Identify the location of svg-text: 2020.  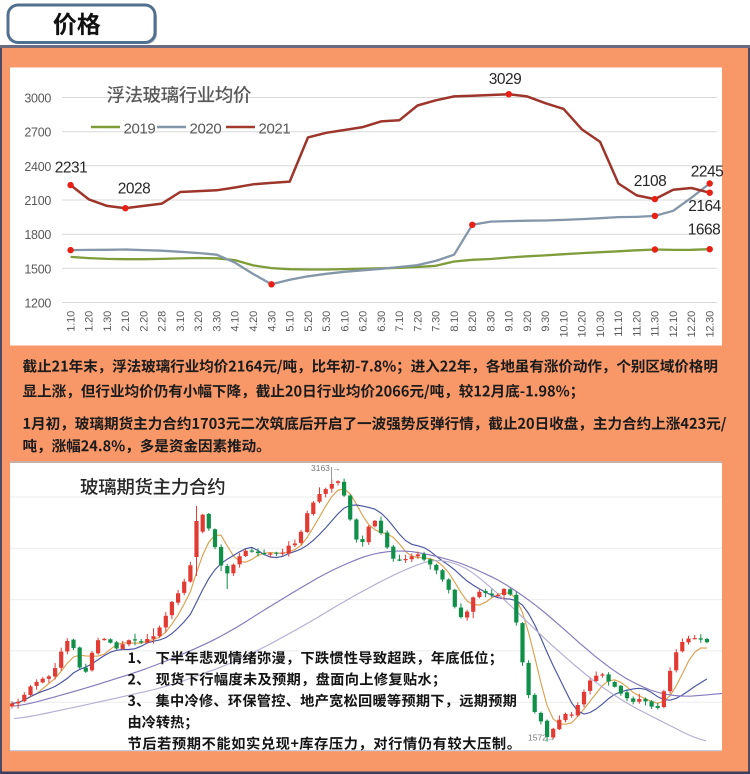
(206, 129).